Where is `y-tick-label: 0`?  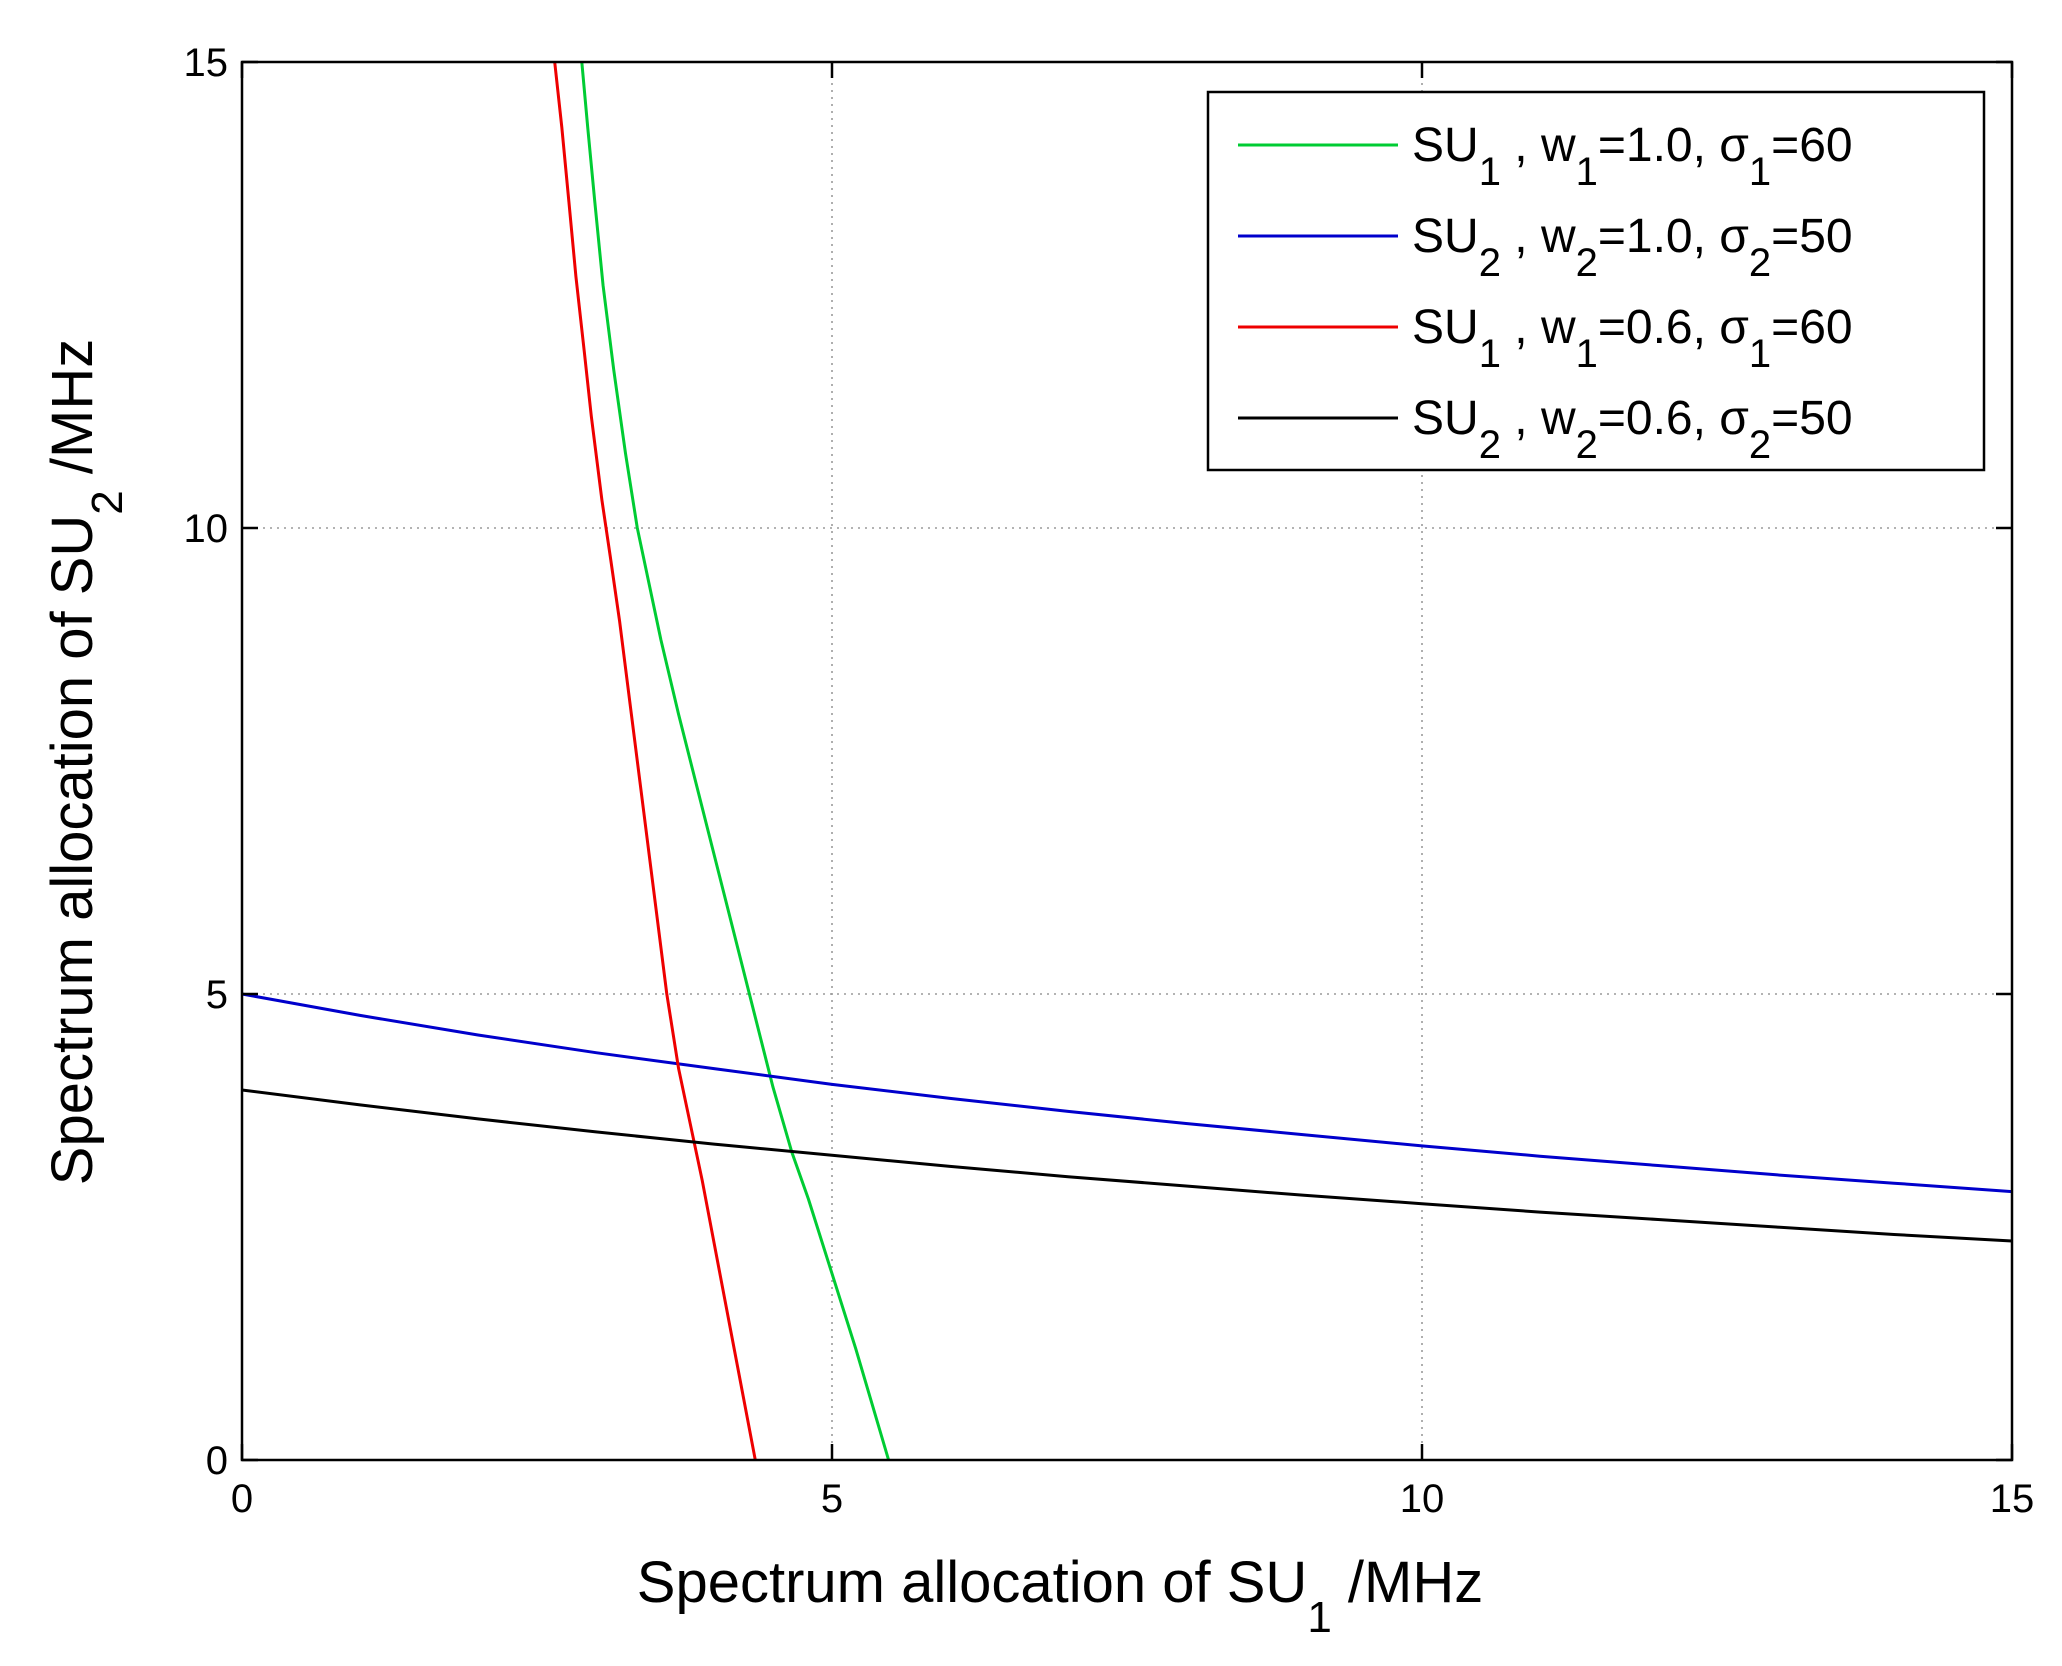 y-tick-label: 0 is located at coordinates (217, 1461).